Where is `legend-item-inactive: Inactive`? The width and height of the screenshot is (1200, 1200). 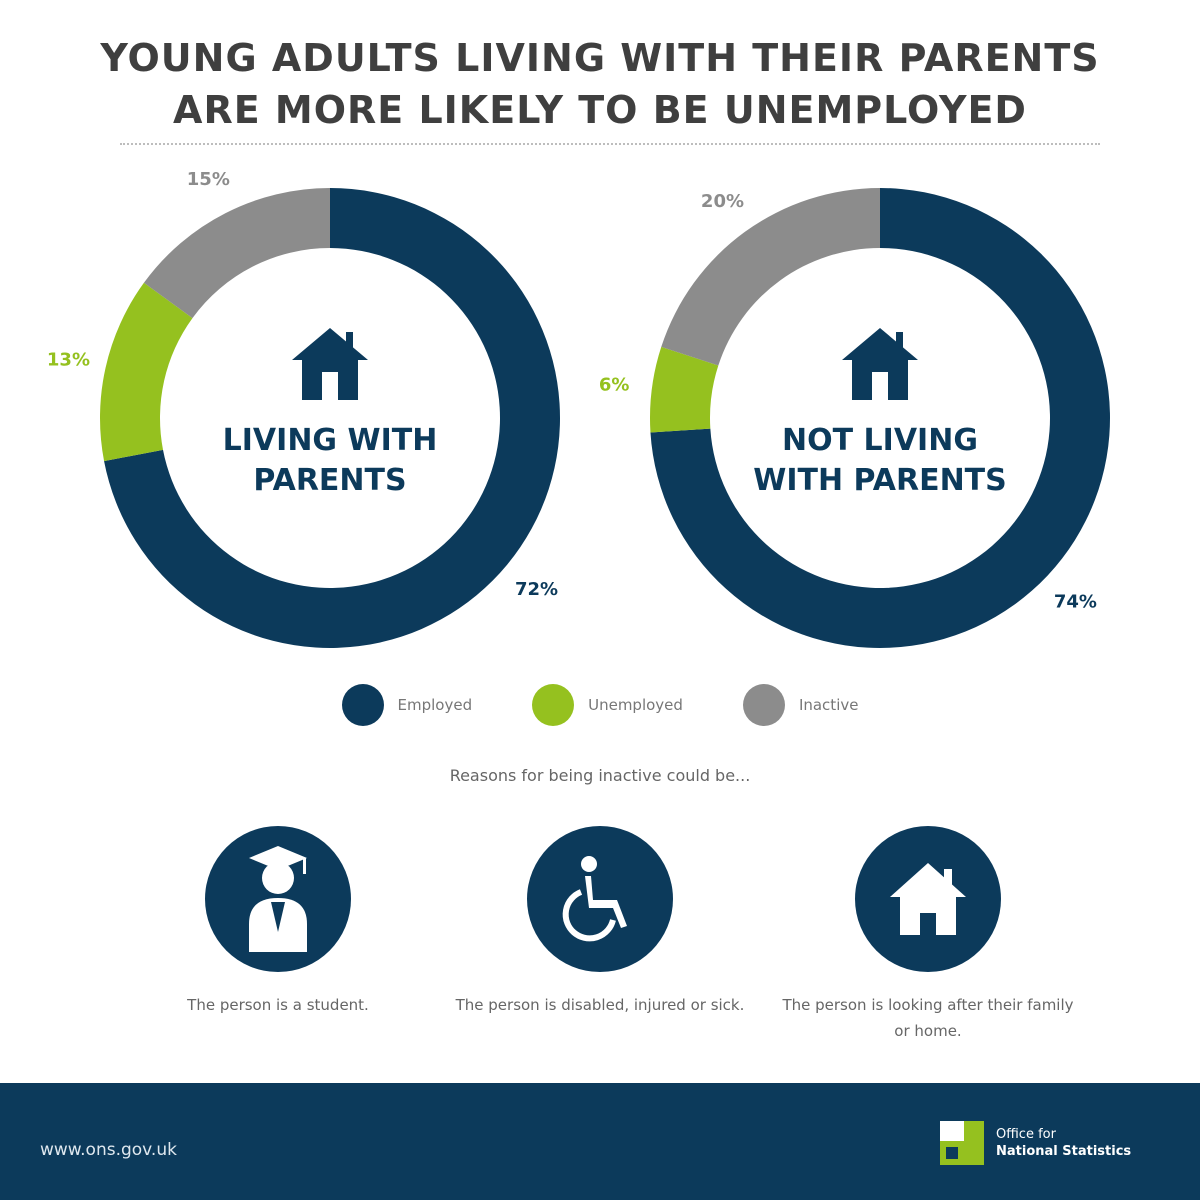 legend-item-inactive: Inactive is located at coordinates (800, 705).